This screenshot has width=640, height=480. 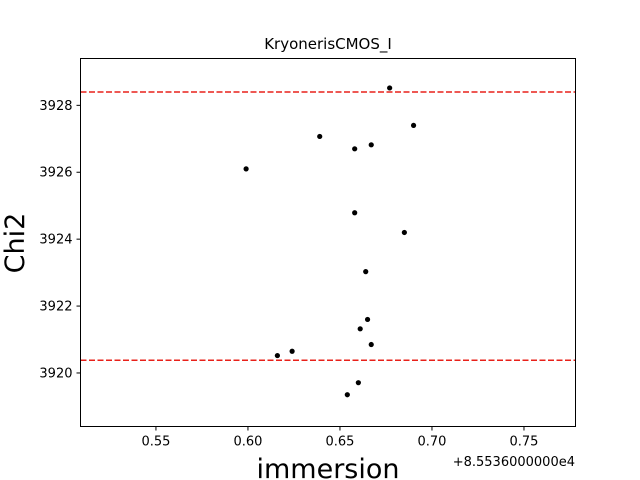 I want to click on y-axis-ticks: 3920 3922 3924 3926 3928, so click(x=60, y=240).